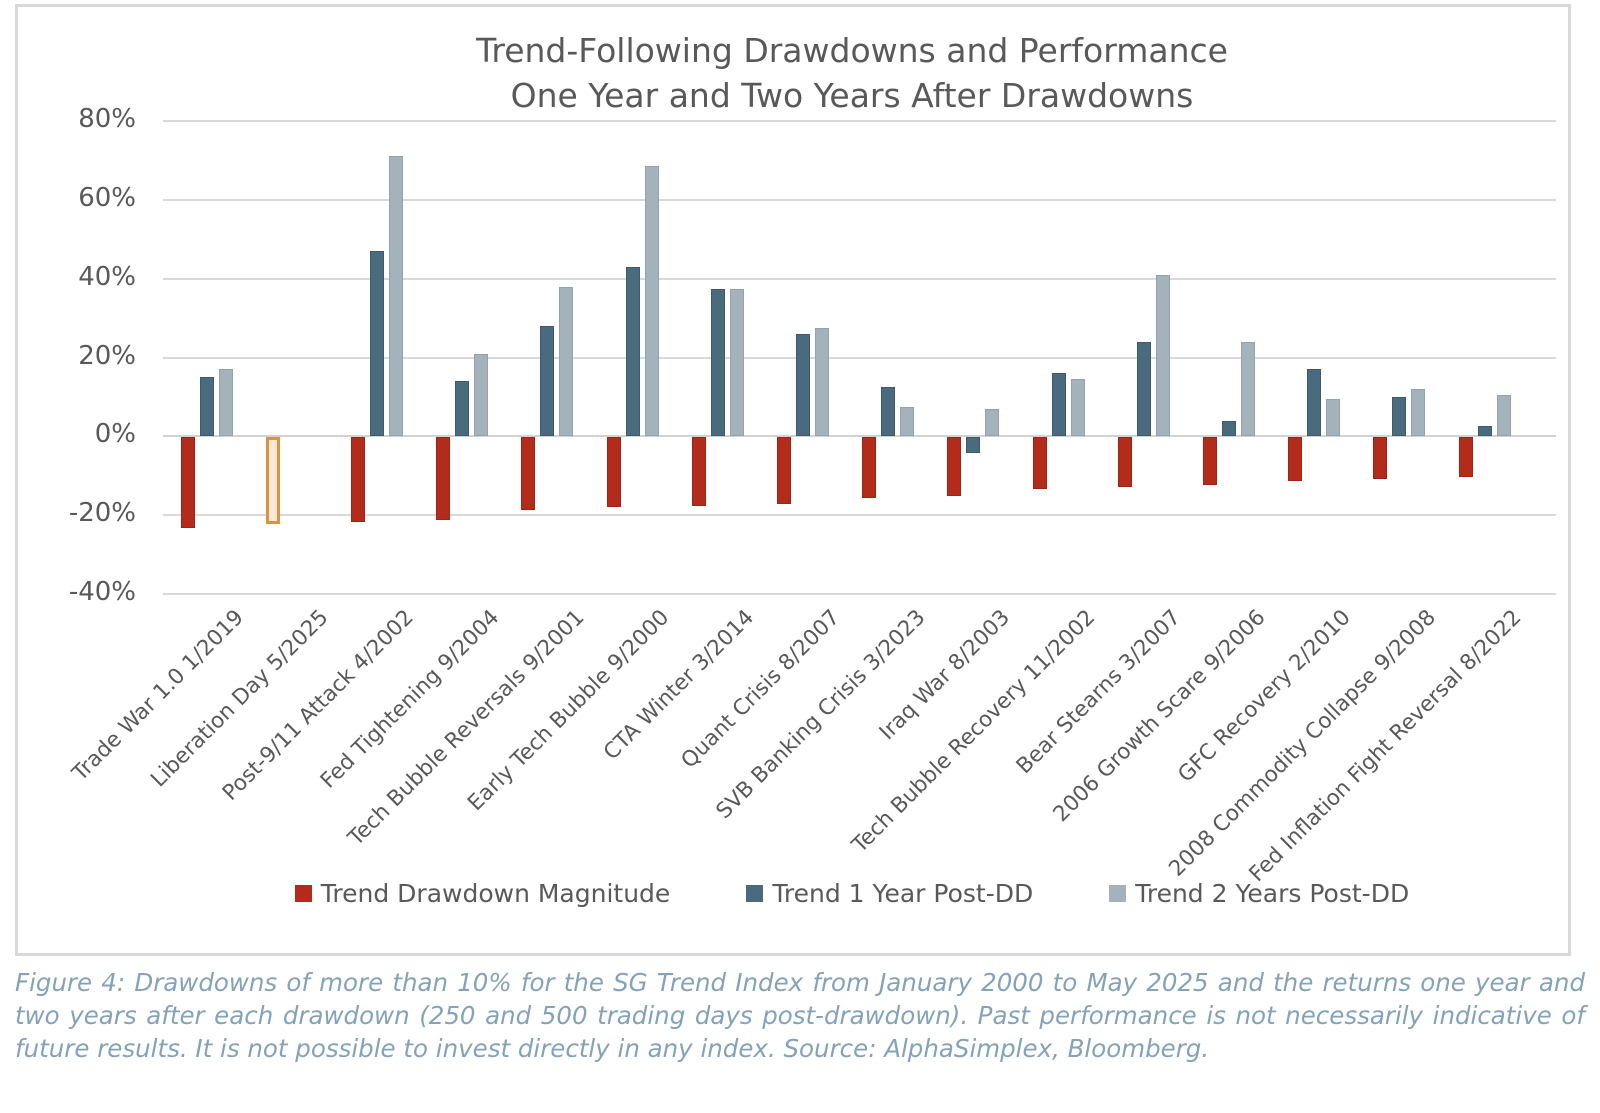 The height and width of the screenshot is (1113, 1600). Describe the element at coordinates (115, 434) in the screenshot. I see `y-axis-label: 0%` at that location.